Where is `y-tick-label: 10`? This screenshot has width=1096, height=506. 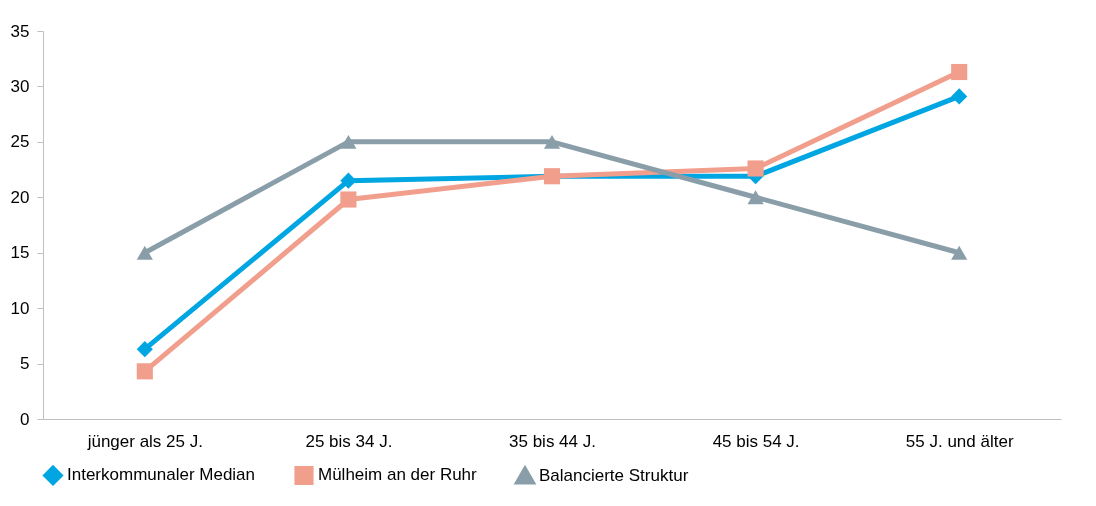 y-tick-label: 10 is located at coordinates (20, 308).